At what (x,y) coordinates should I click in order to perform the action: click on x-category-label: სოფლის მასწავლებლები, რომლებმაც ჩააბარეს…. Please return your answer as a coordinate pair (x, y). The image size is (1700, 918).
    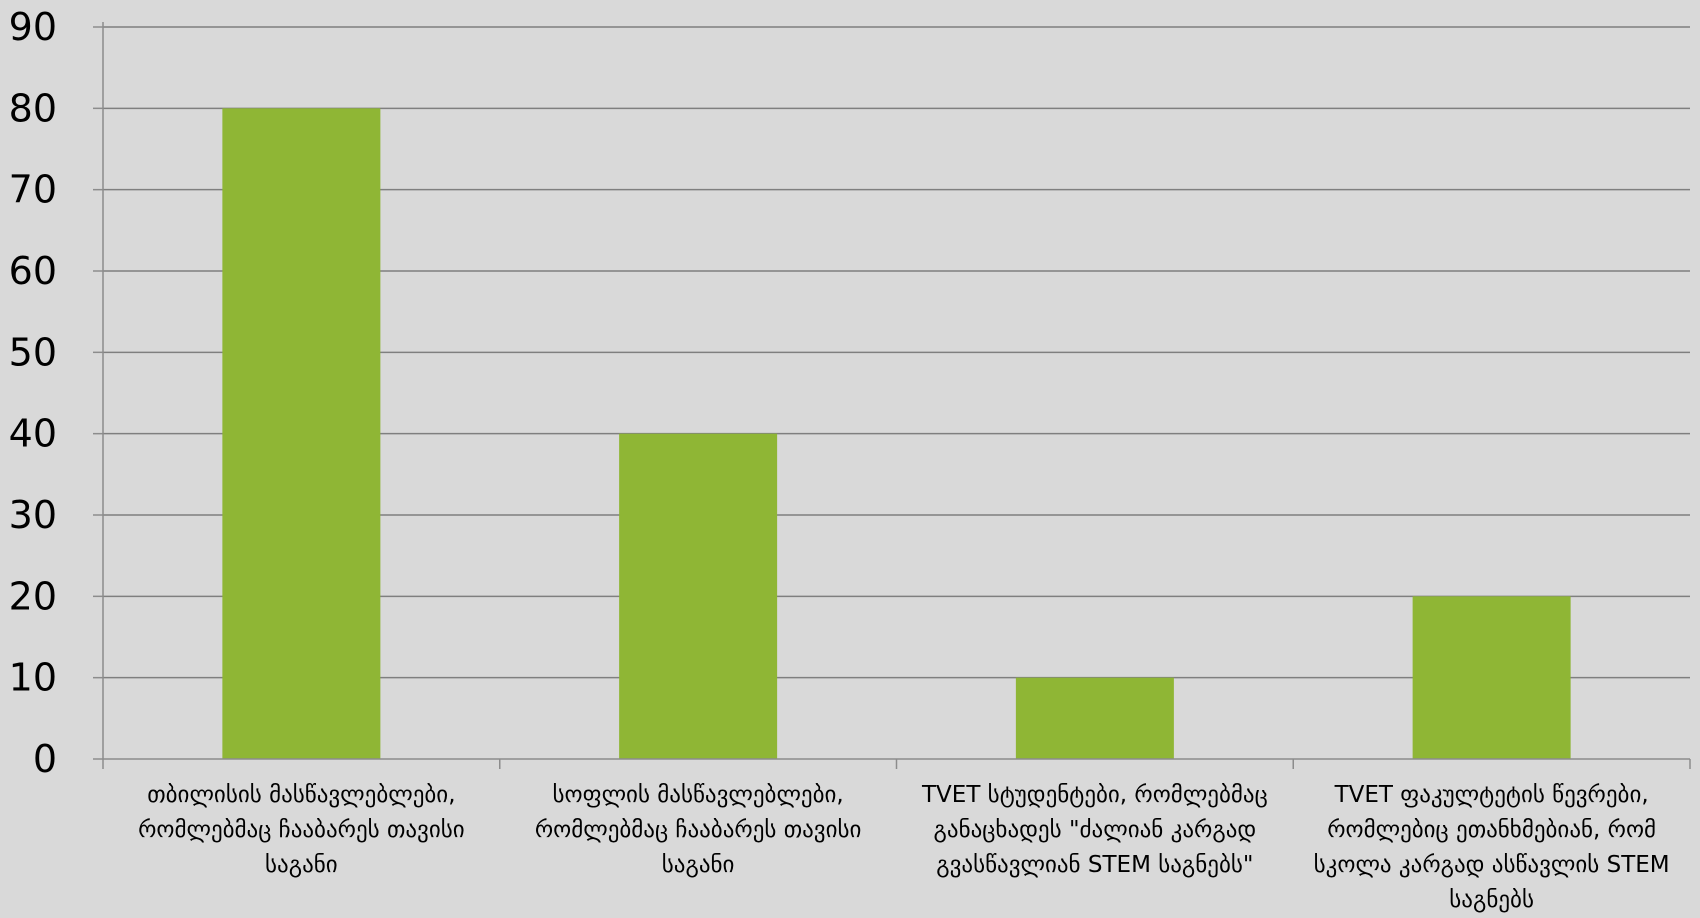
    Looking at the image, I should click on (698, 830).